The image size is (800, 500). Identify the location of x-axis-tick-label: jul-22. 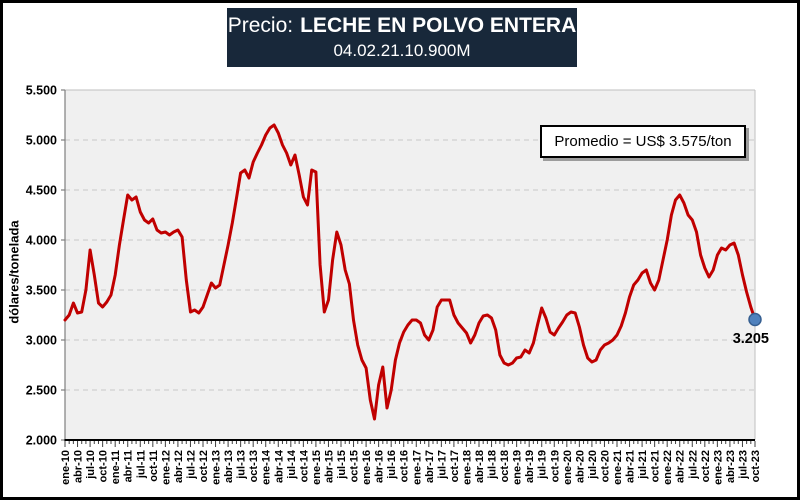
(693, 465).